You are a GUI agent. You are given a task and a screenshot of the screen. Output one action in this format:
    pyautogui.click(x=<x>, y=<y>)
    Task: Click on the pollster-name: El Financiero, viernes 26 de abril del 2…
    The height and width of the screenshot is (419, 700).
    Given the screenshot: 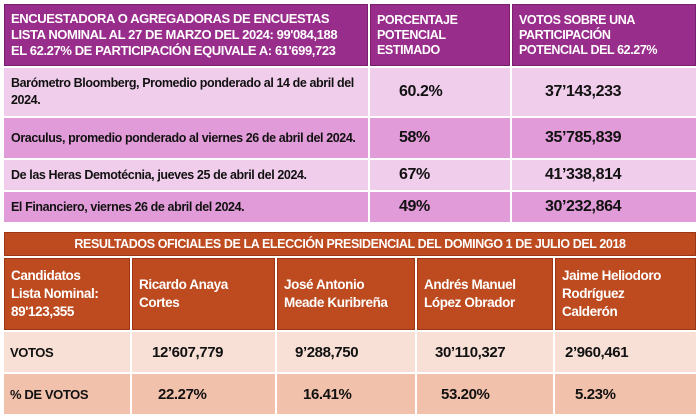 What is the action you would take?
    pyautogui.click(x=186, y=207)
    